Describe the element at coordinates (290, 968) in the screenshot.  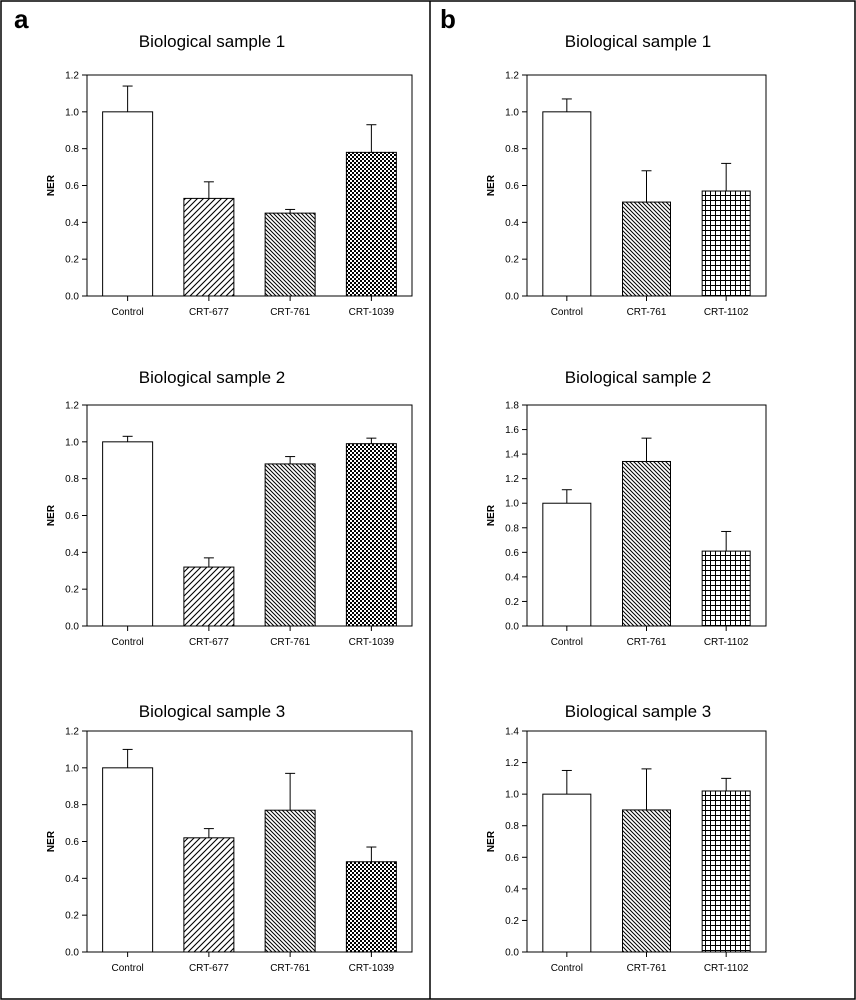
I see `x-tick-label-a3-2: CRT-761` at that location.